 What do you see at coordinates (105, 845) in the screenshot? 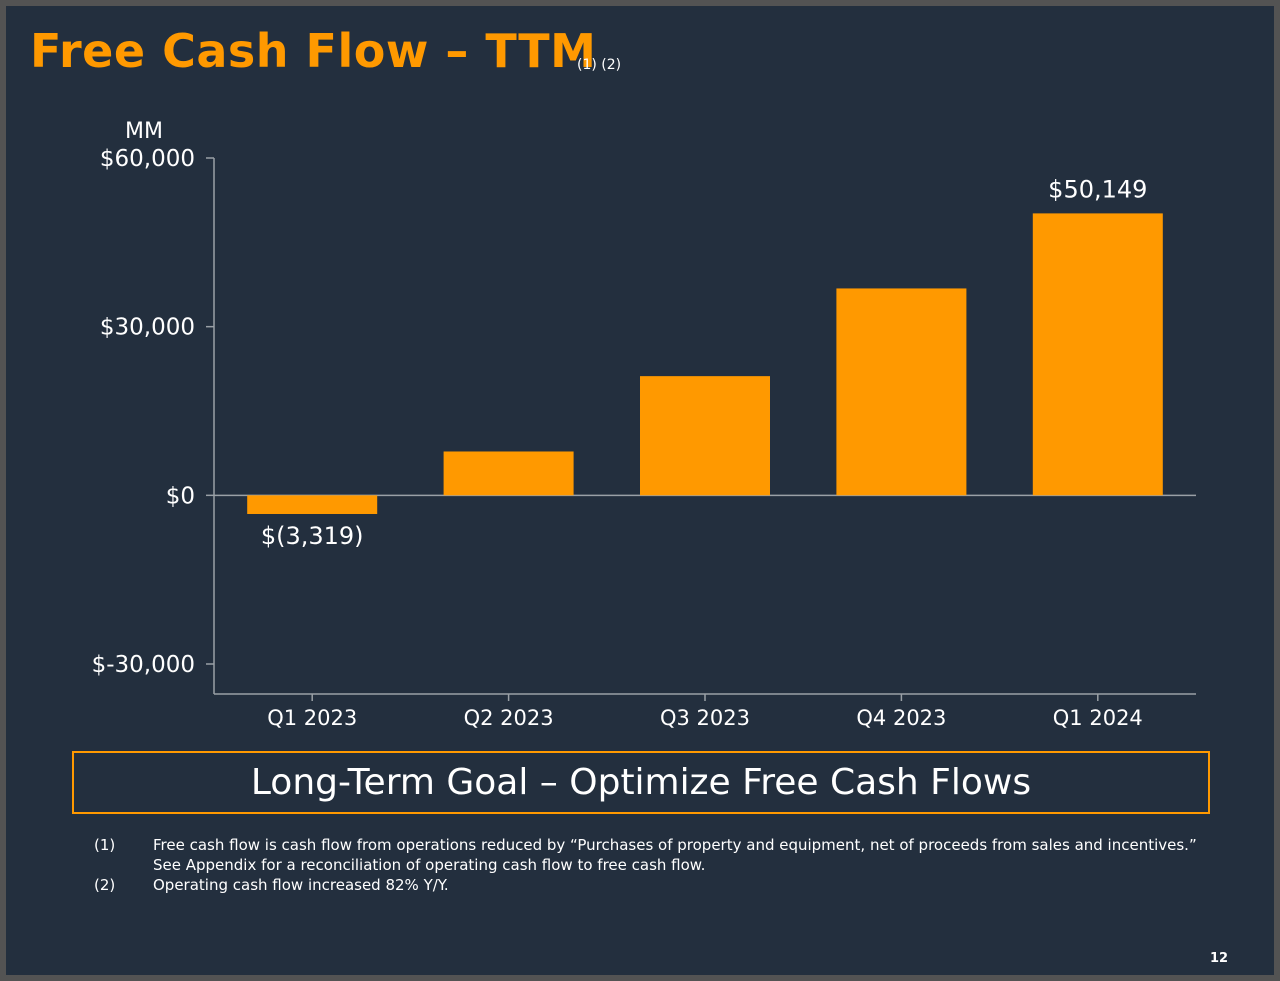
I see `footnote-1-number: (1)` at bounding box center [105, 845].